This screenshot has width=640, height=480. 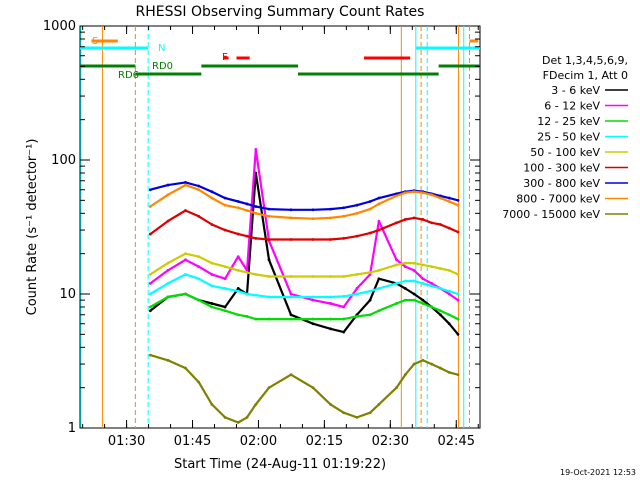 I want to click on state-label-s: S, so click(x=95, y=41).